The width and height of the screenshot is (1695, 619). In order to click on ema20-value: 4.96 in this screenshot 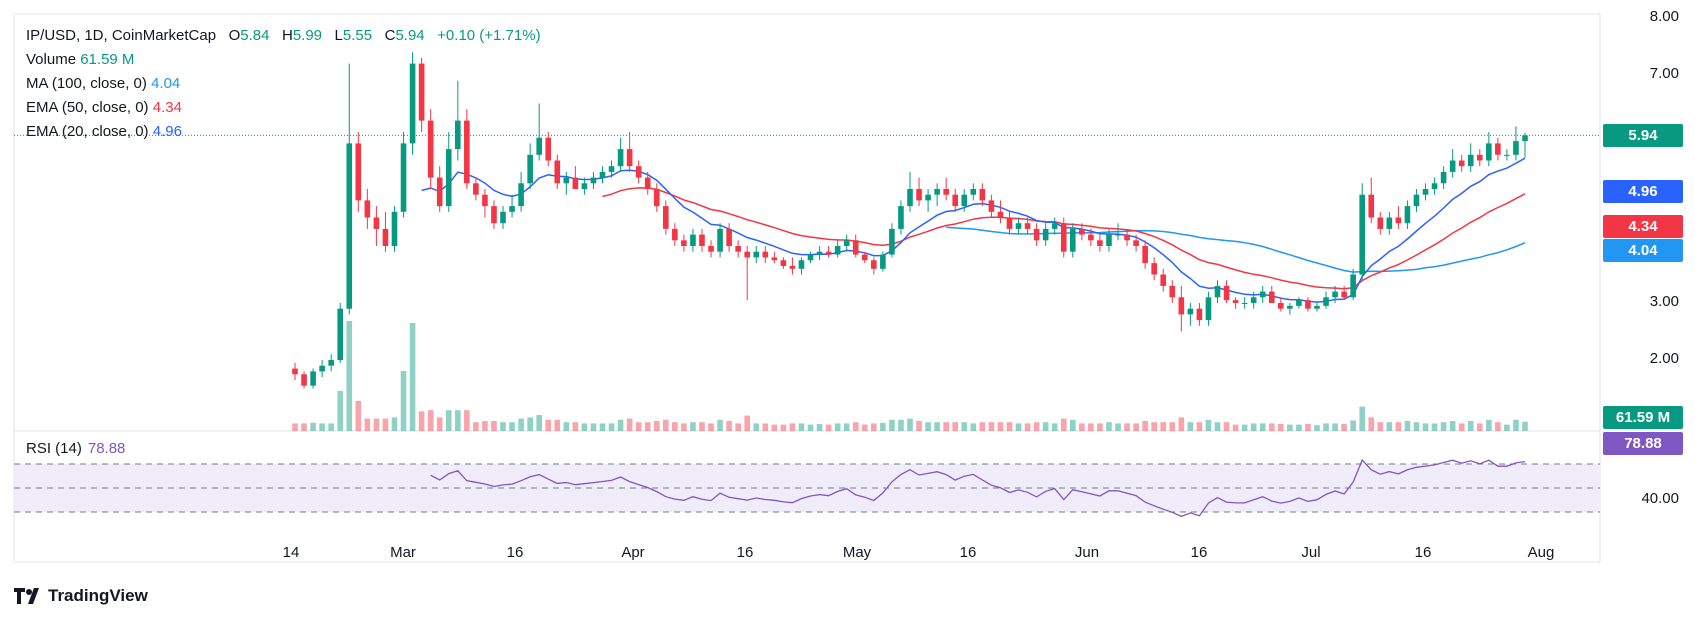, I will do `click(167, 131)`.